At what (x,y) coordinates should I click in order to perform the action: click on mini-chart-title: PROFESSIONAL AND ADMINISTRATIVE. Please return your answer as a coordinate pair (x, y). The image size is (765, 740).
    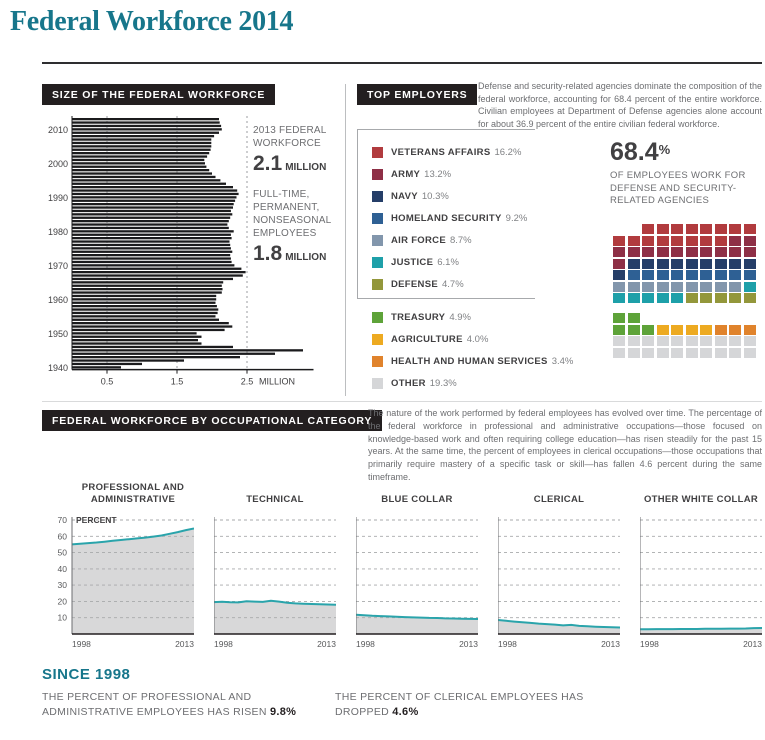
    Looking at the image, I should click on (133, 494).